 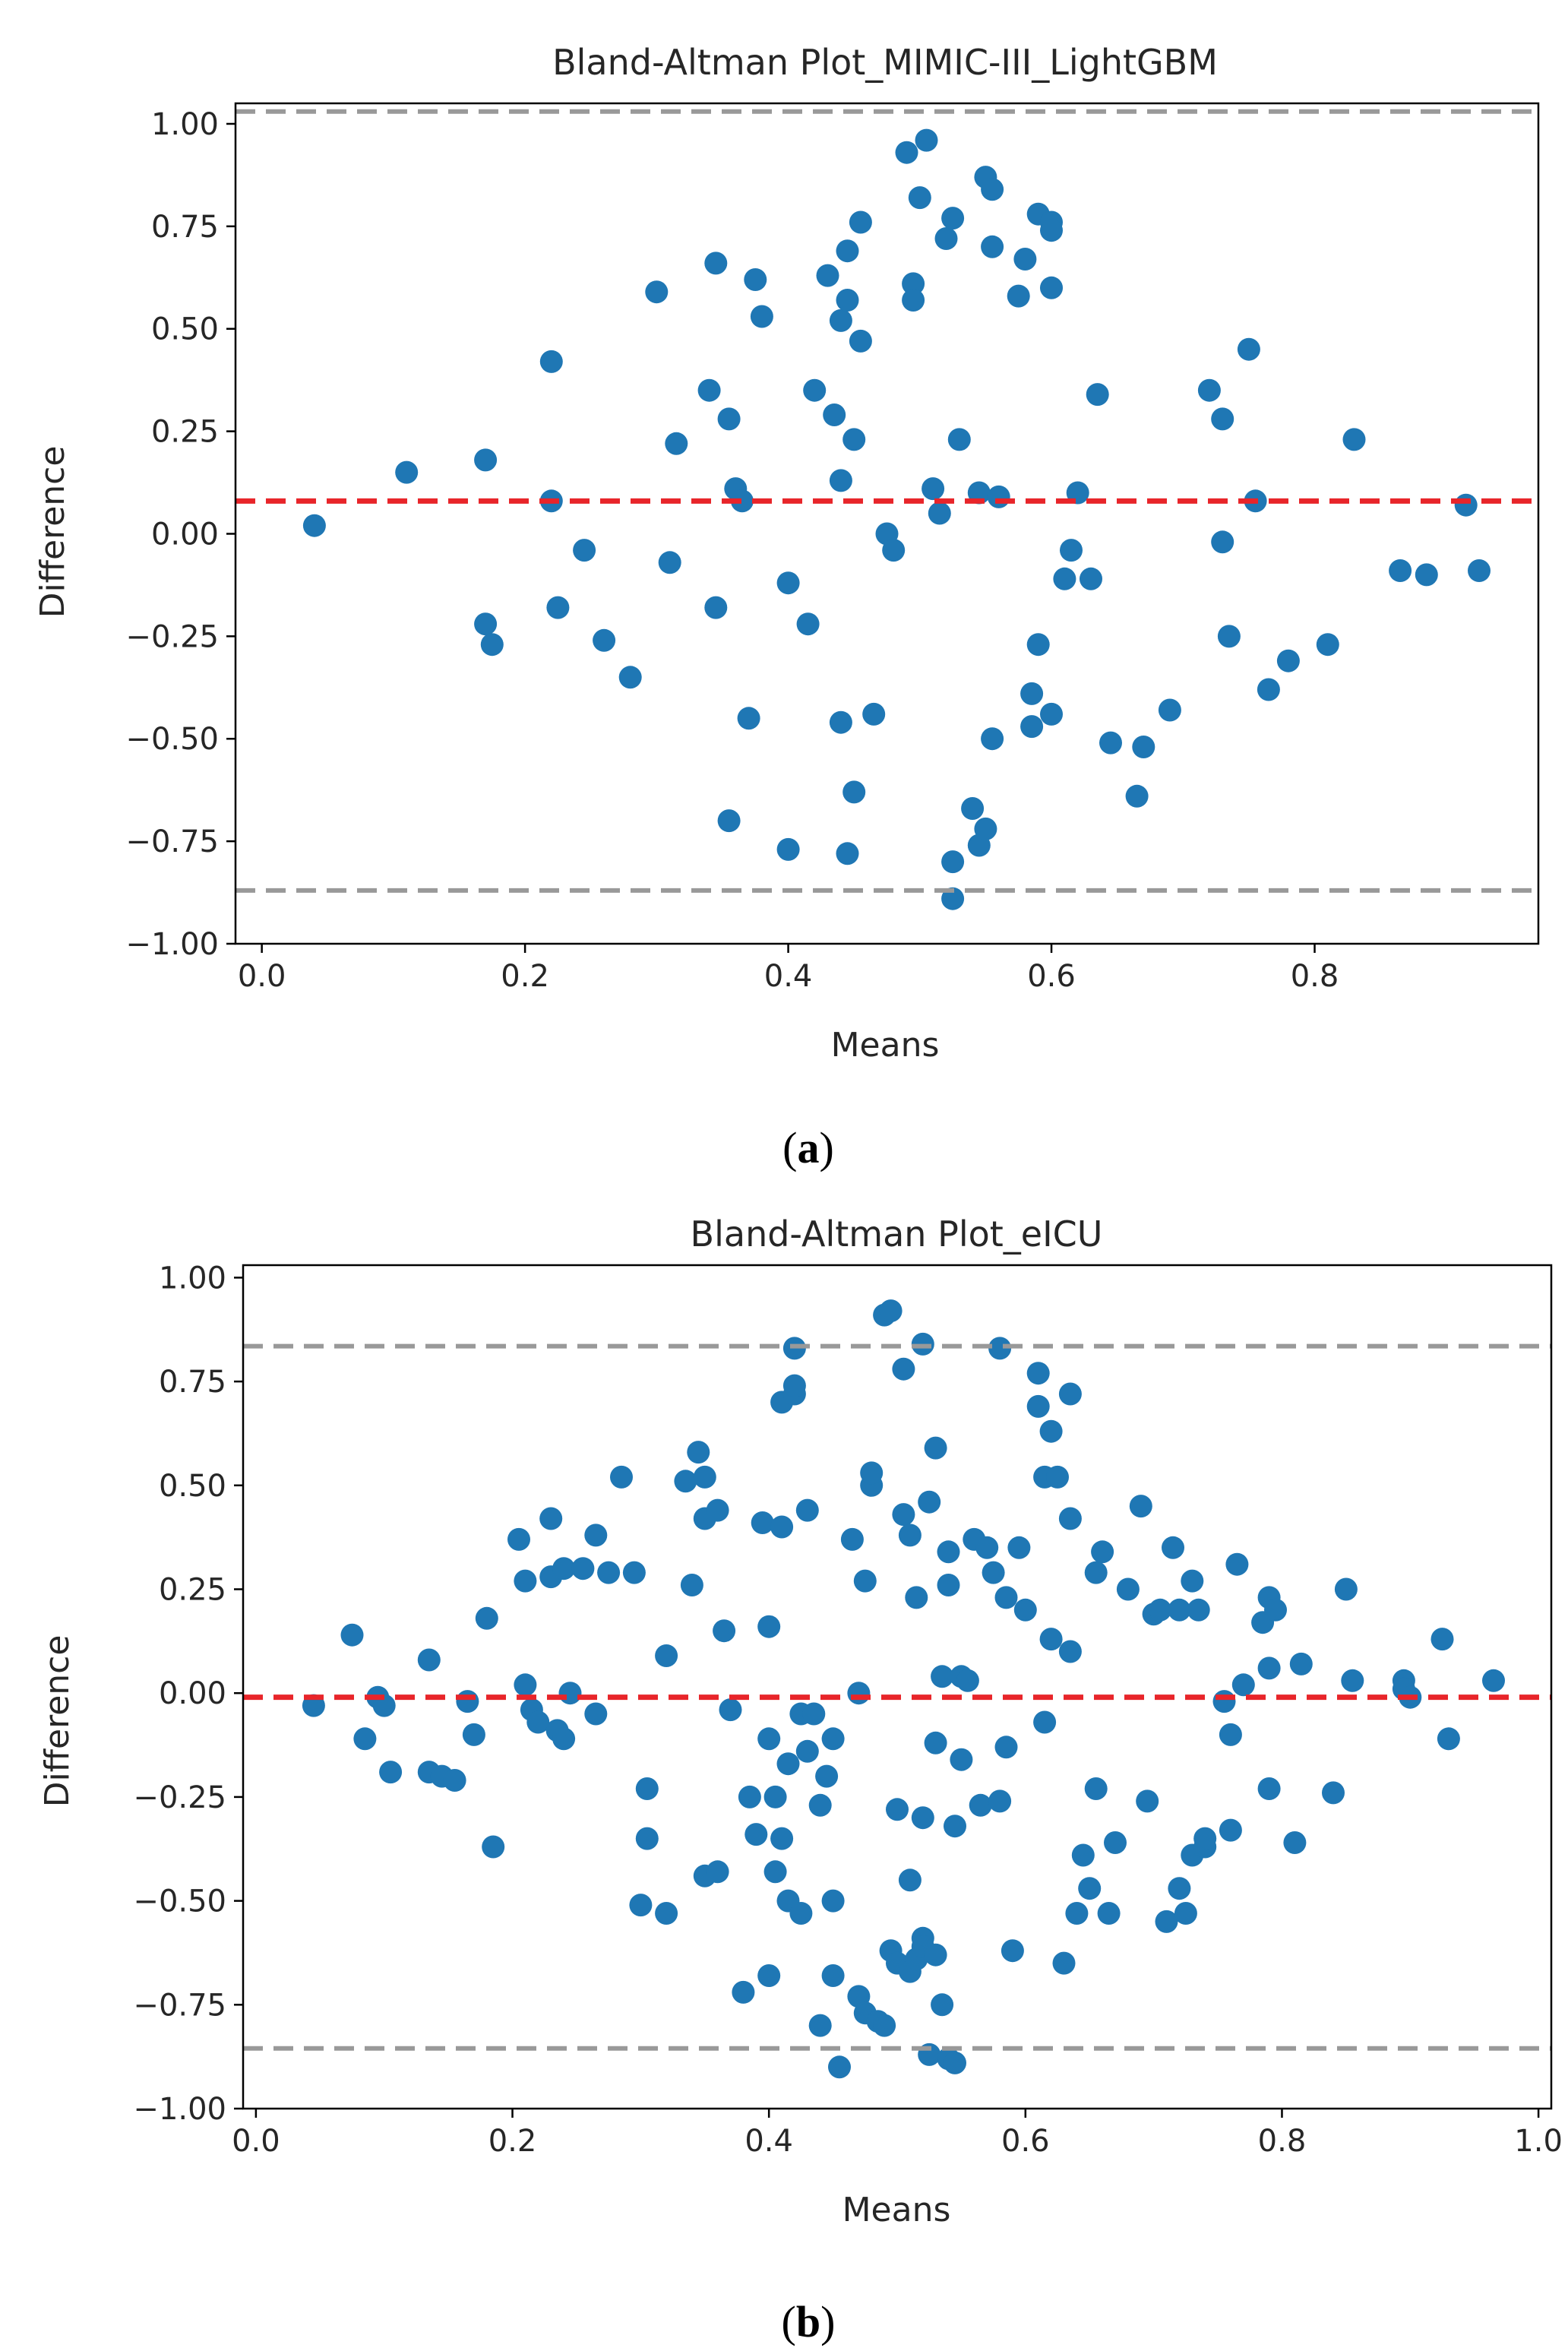 I want to click on x-axis-label: Means, so click(x=885, y=1045).